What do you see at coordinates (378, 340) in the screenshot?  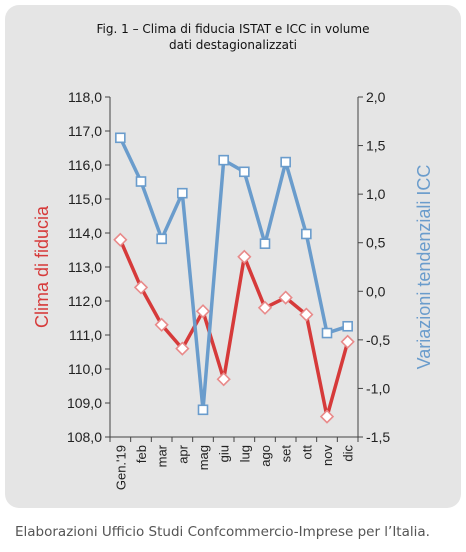 I see `y-right-tick-label: -0,5` at bounding box center [378, 340].